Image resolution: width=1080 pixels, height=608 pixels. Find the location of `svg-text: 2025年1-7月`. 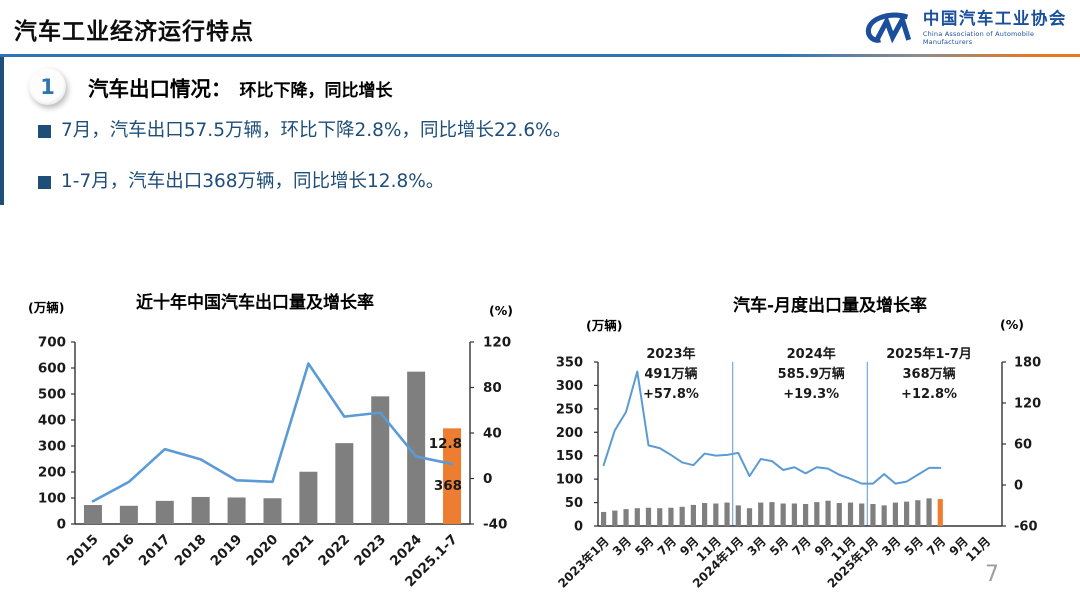

svg-text: 2025年1-7月 is located at coordinates (929, 354).